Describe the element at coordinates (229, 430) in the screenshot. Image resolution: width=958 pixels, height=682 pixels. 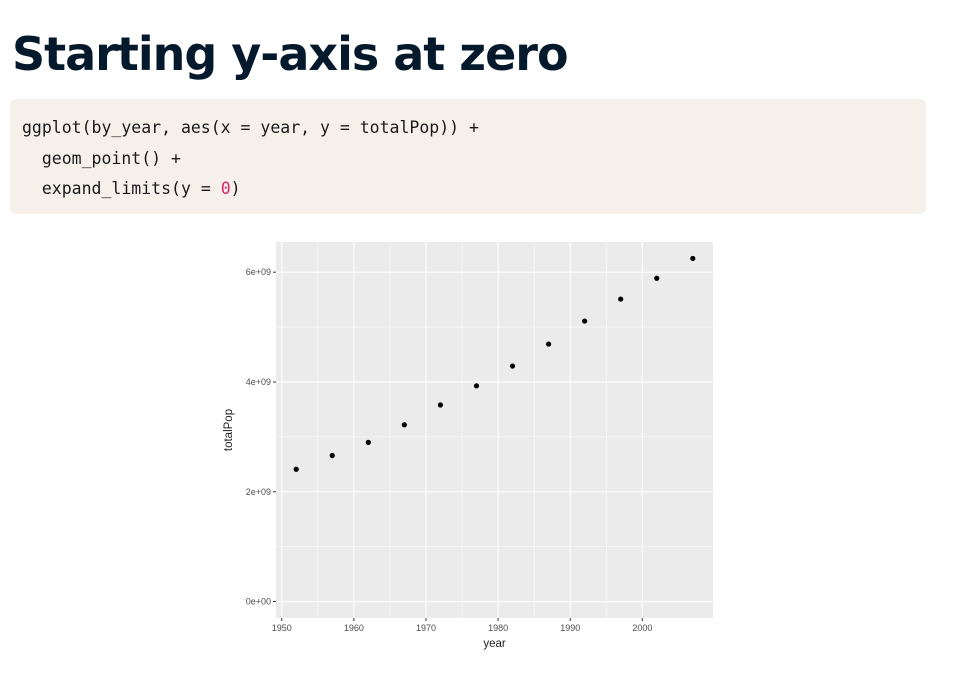
I see `y-axis-title: totalPop` at that location.